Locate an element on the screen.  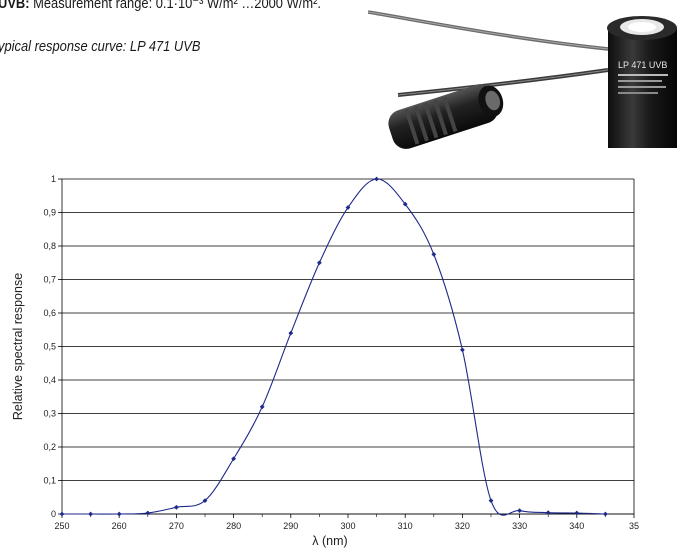
x-tick-label: 340 is located at coordinates (576, 526).